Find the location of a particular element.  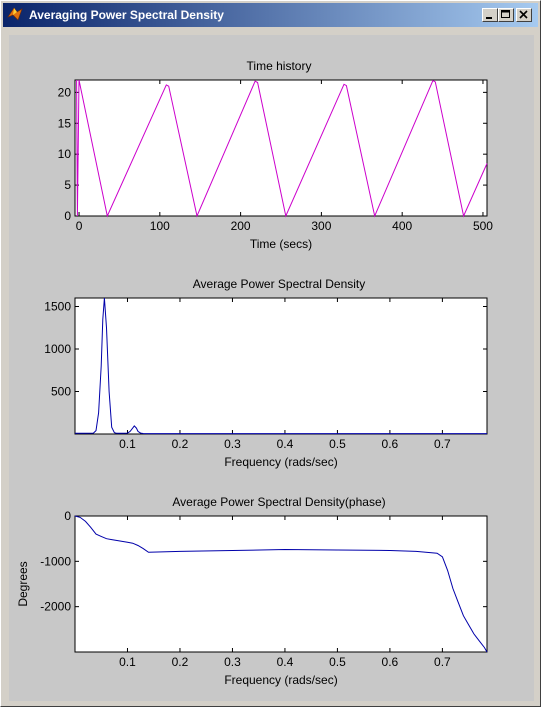

x-tick-label: 300 is located at coordinates (321, 226).